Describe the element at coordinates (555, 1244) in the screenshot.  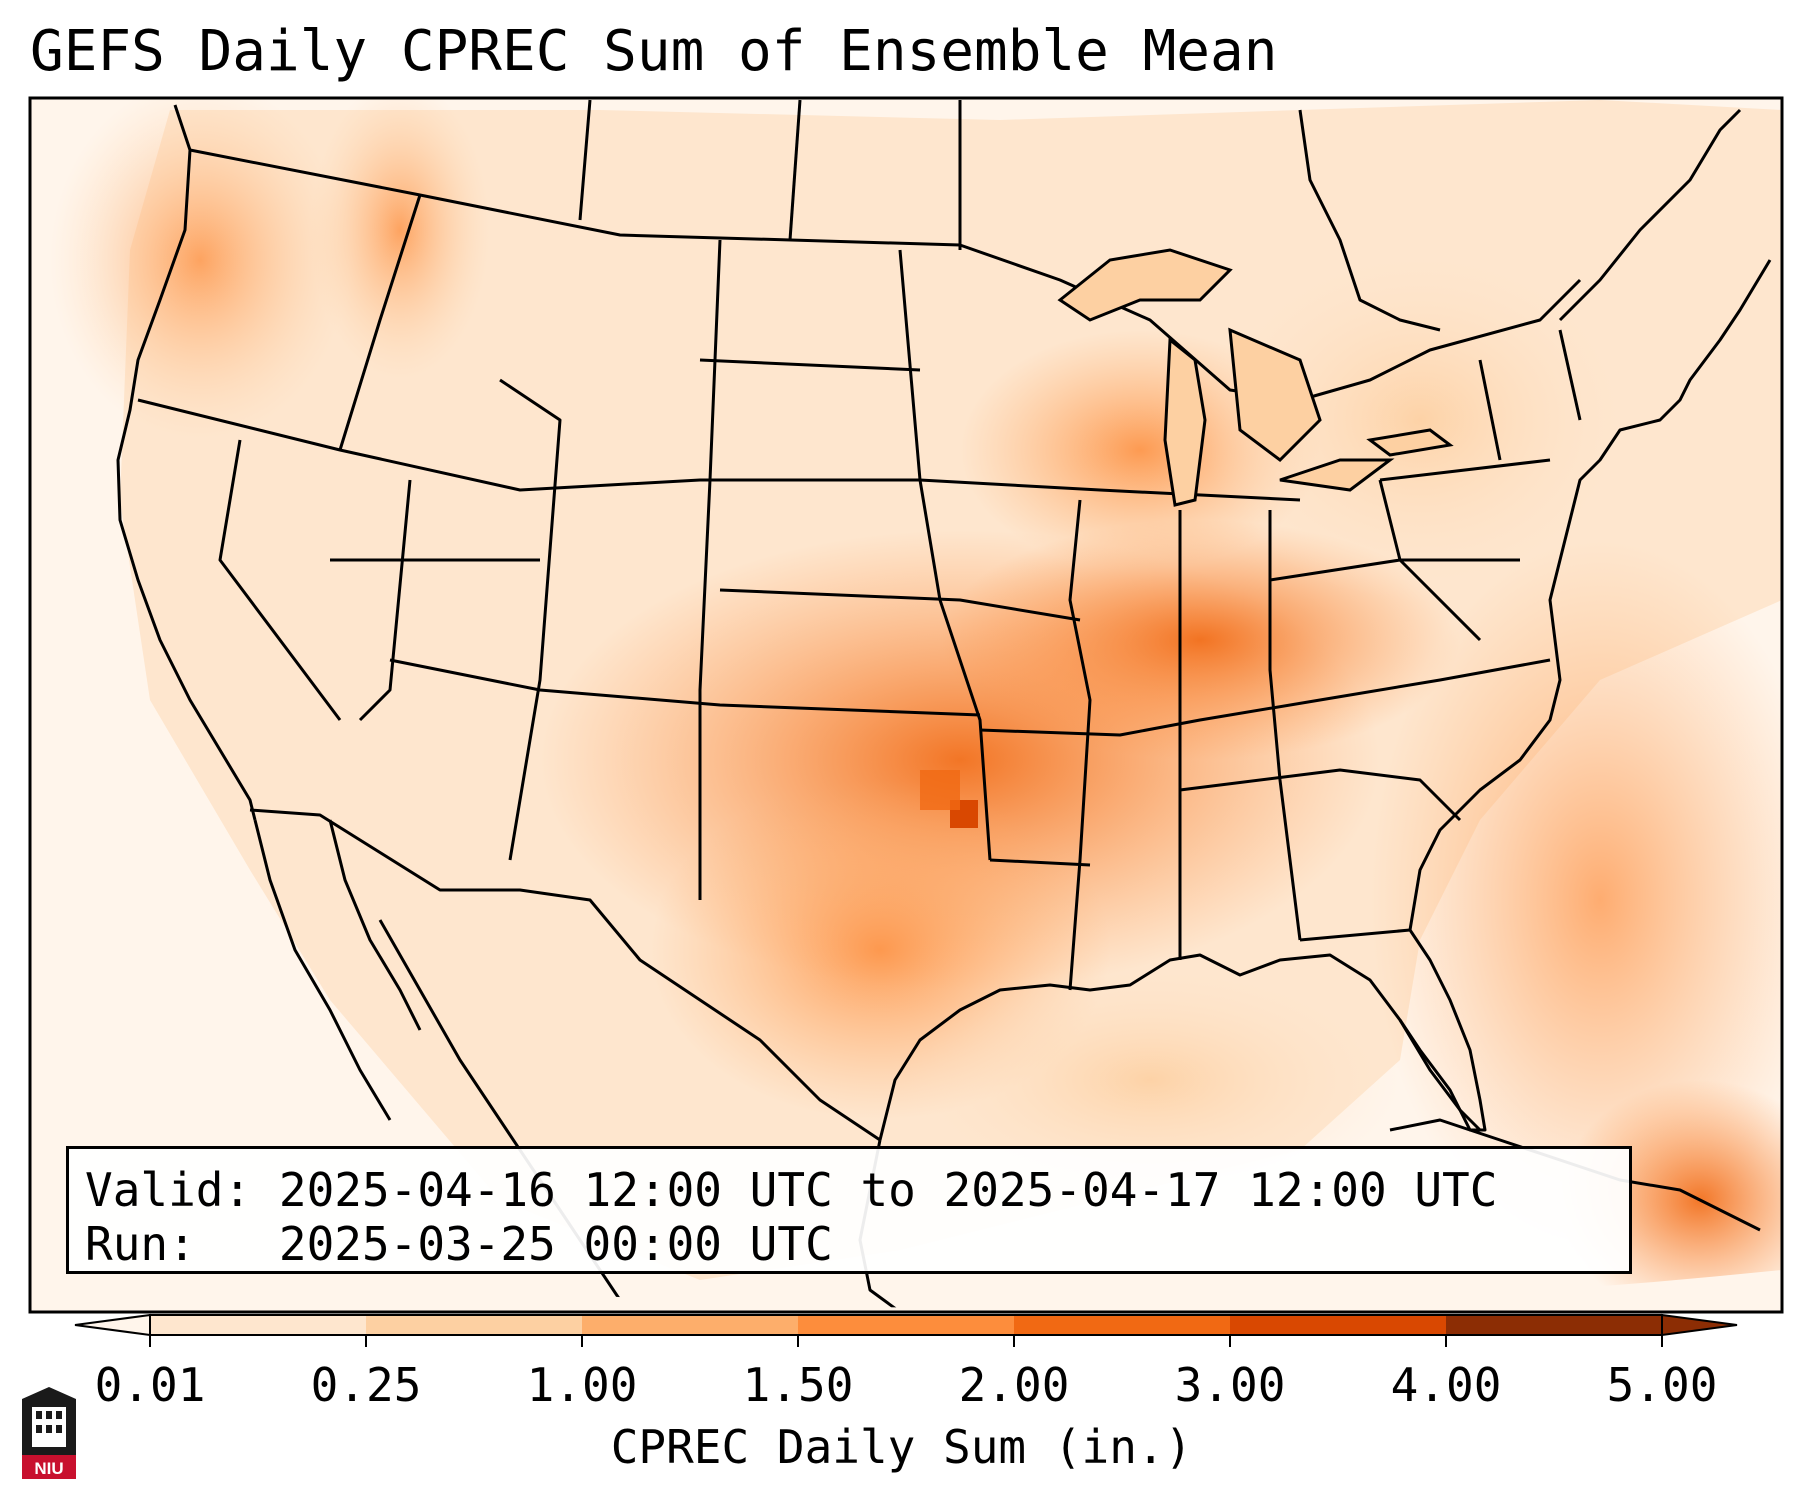
I see `run-time: 2025-03-25 00:00 UTC` at that location.